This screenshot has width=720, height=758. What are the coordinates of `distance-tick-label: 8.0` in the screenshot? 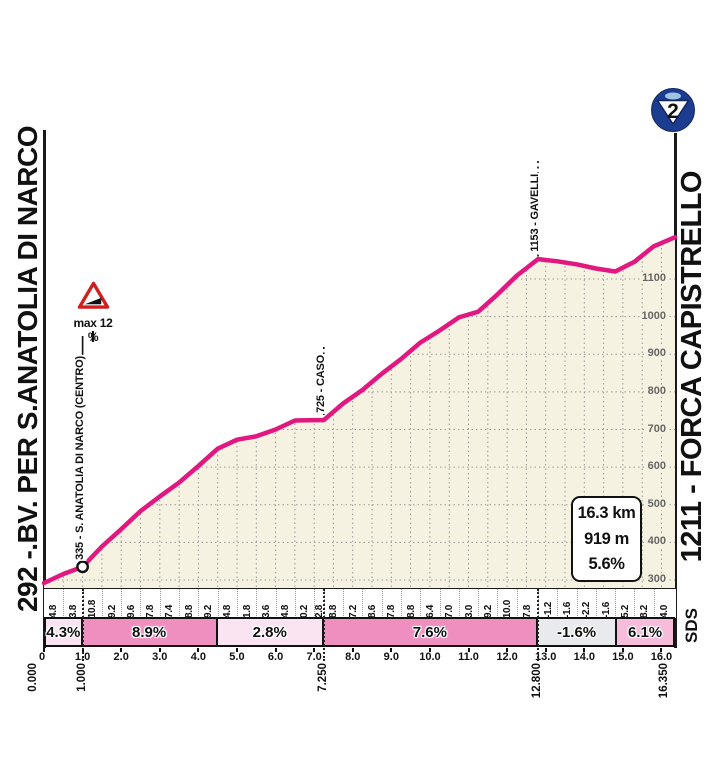 It's located at (353, 657).